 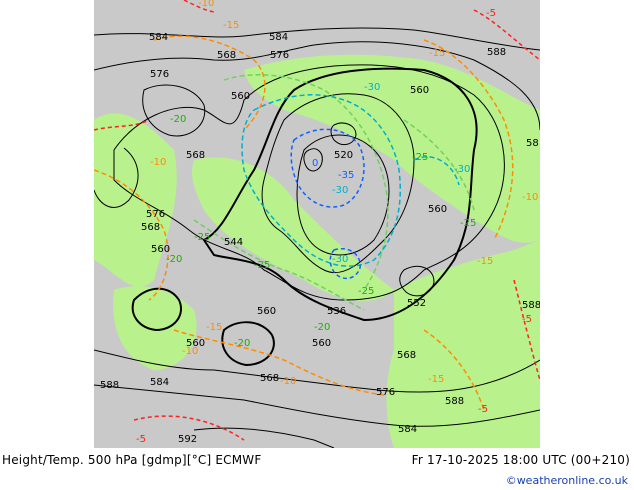 What do you see at coordinates (346, 175) in the screenshot?
I see `temp-label-blue: -35` at bounding box center [346, 175].